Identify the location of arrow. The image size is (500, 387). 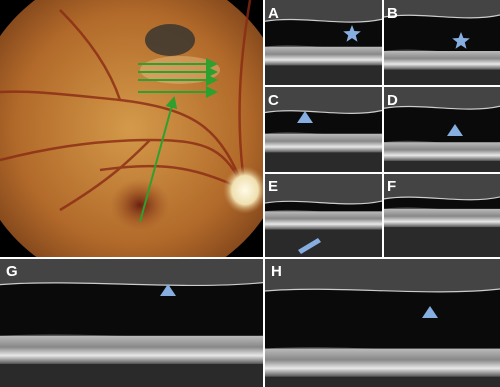
(309, 246).